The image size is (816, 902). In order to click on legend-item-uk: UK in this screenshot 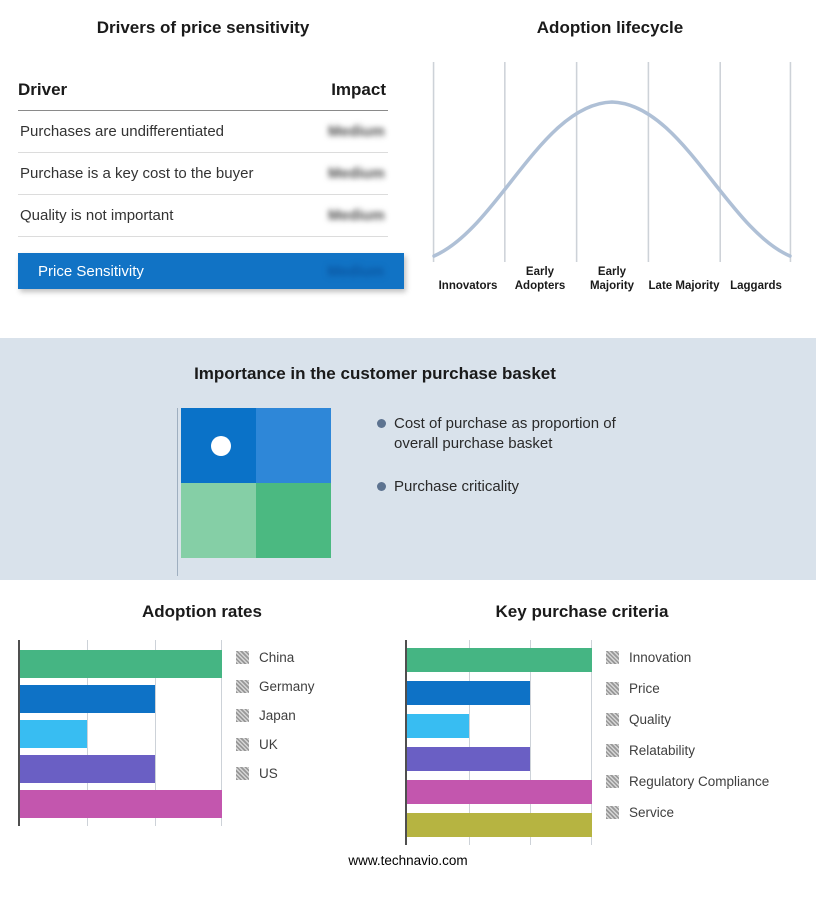, I will do `click(275, 744)`.